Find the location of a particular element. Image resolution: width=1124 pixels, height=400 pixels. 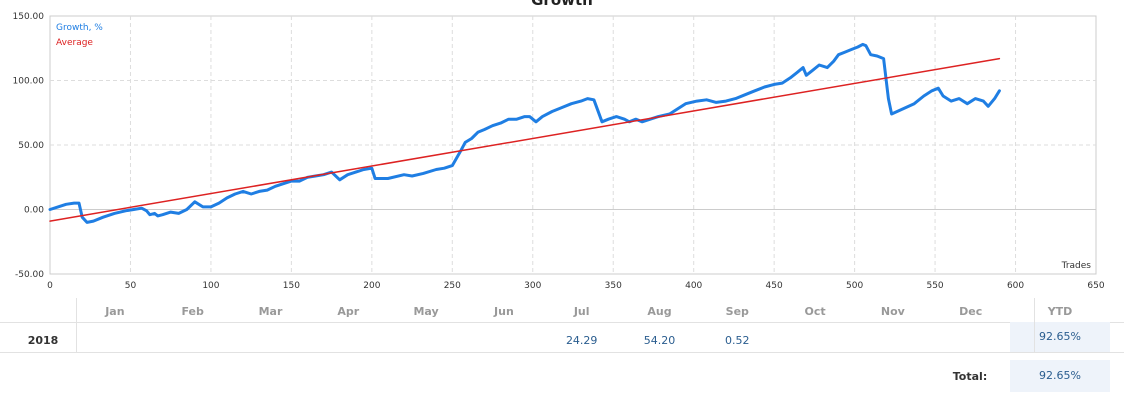

month-header-dec: Dec is located at coordinates (971, 311).